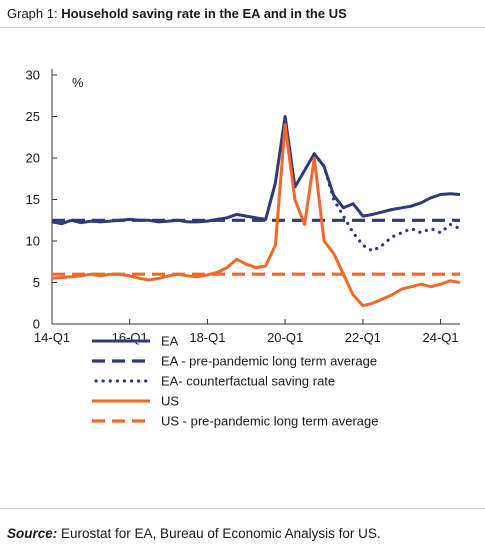 Image resolution: width=485 pixels, height=553 pixels. Describe the element at coordinates (33, 116) in the screenshot. I see `y-tick-label: 25` at that location.